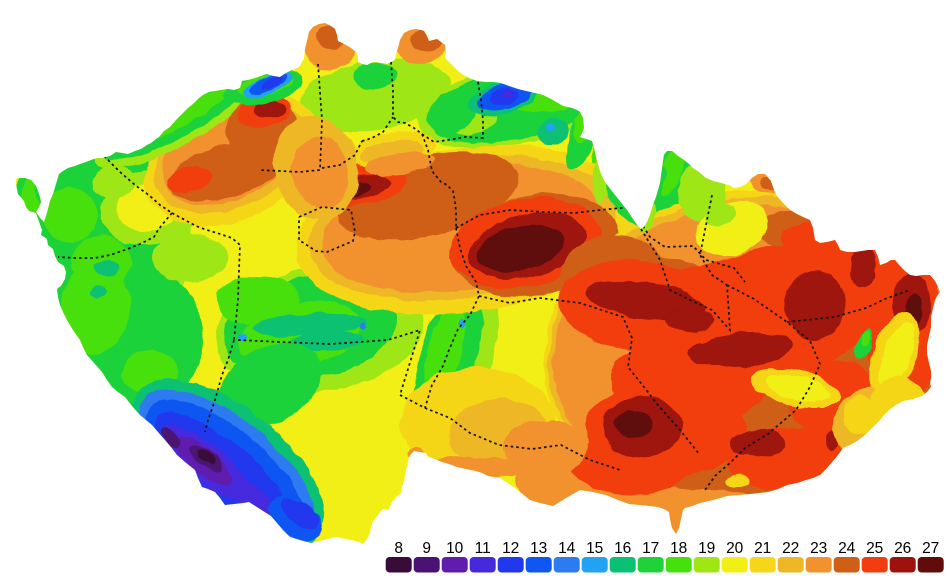  Describe the element at coordinates (874, 548) in the screenshot. I see `svg-text: 25` at that location.